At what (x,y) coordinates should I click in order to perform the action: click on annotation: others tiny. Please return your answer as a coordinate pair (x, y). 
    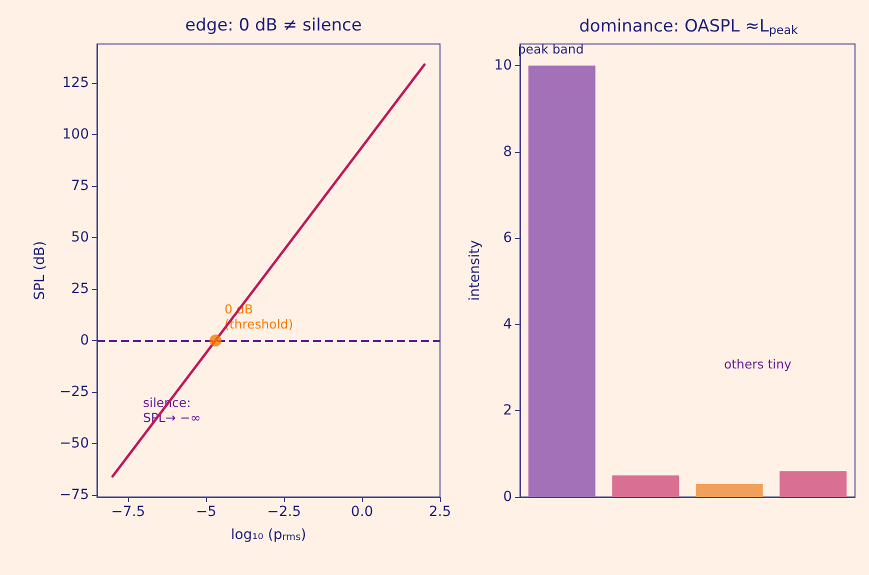
    Looking at the image, I should click on (758, 364).